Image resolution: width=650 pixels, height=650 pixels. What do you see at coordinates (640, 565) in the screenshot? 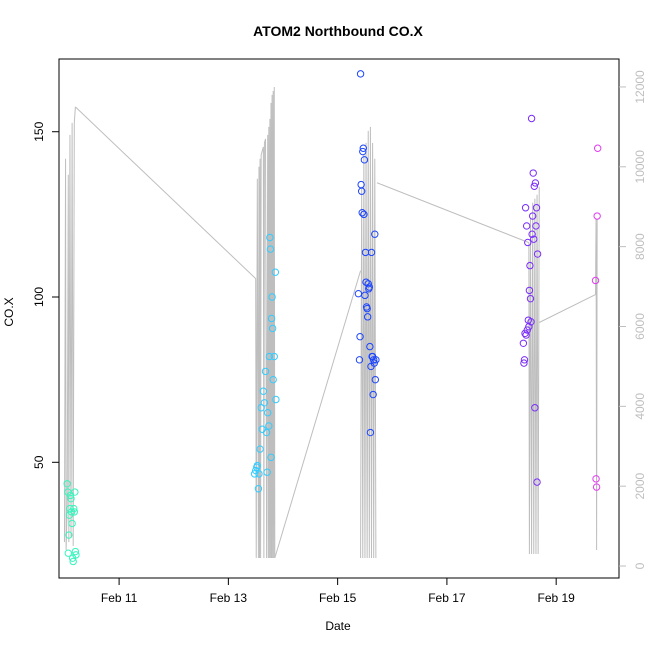
I see `y2-tick-label: 0` at bounding box center [640, 565].